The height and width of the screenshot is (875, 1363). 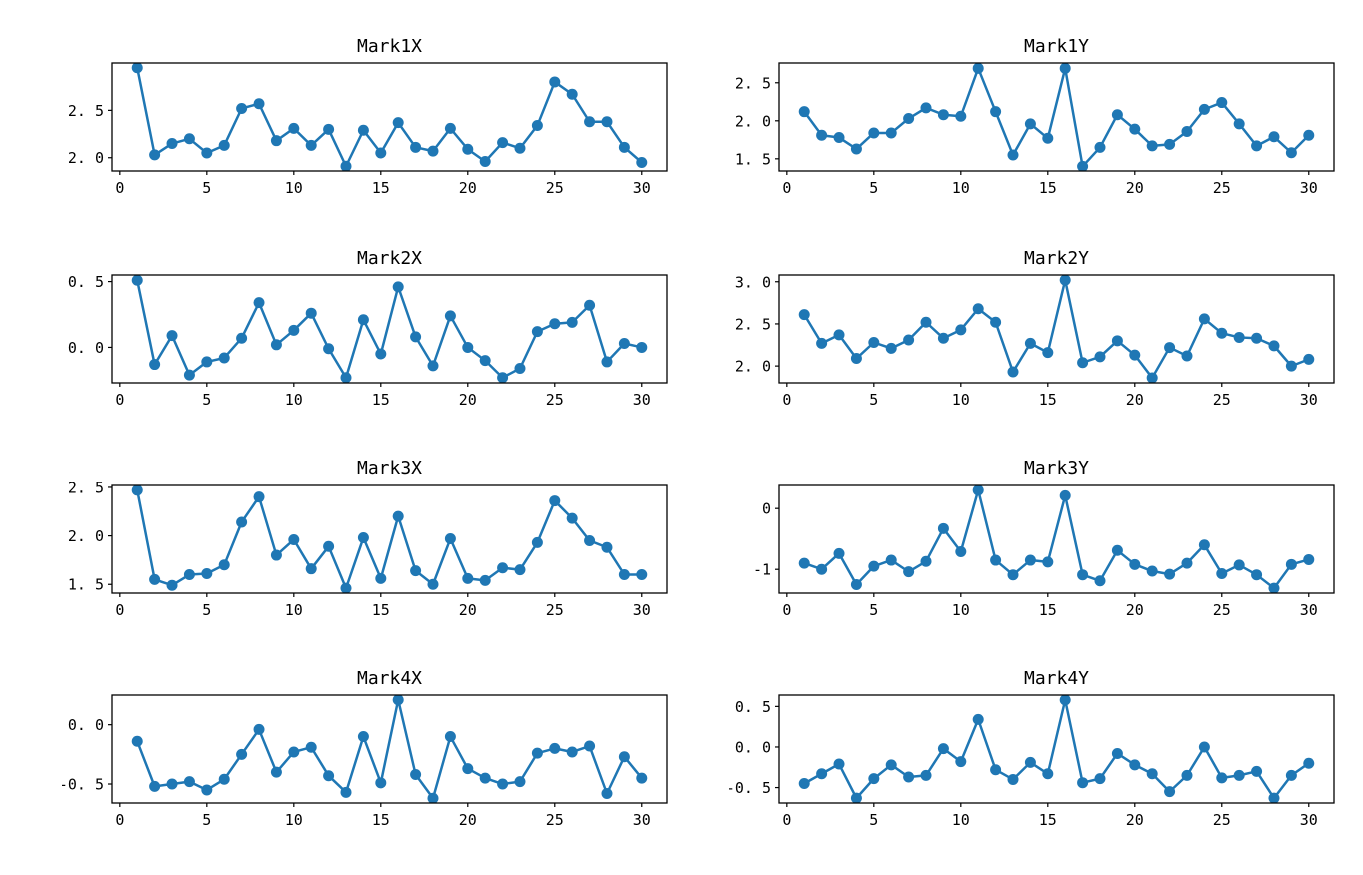 I want to click on y-tick-label: 0. 5, so click(x=86, y=282).